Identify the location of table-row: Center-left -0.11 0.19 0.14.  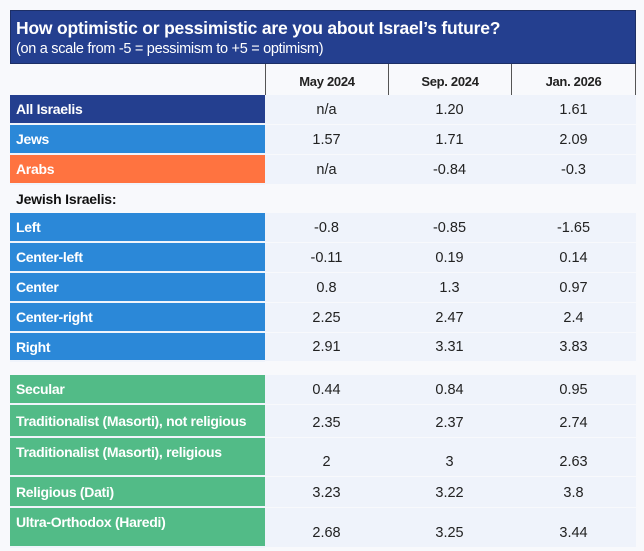
(323, 258).